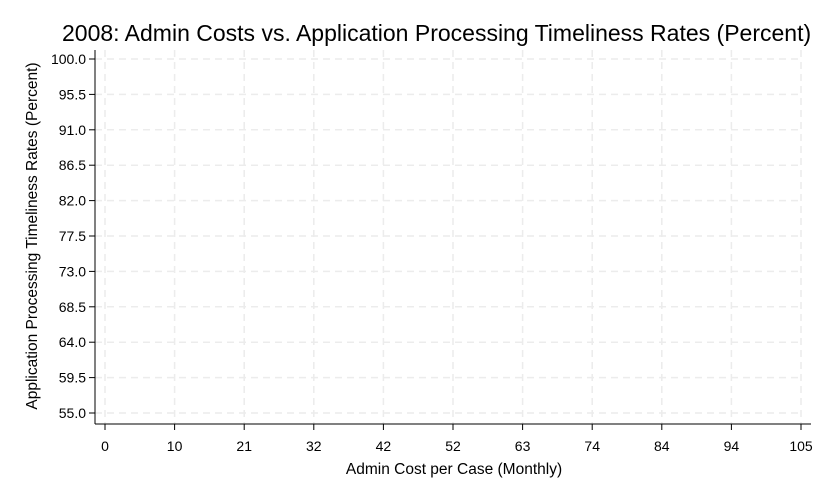 This screenshot has width=831, height=498. I want to click on x-tick-label: 10, so click(175, 446).